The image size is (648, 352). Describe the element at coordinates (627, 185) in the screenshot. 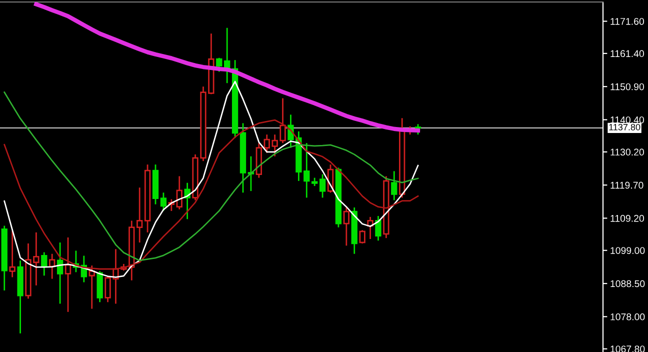

I see `y-tick-label: 1119.70` at that location.